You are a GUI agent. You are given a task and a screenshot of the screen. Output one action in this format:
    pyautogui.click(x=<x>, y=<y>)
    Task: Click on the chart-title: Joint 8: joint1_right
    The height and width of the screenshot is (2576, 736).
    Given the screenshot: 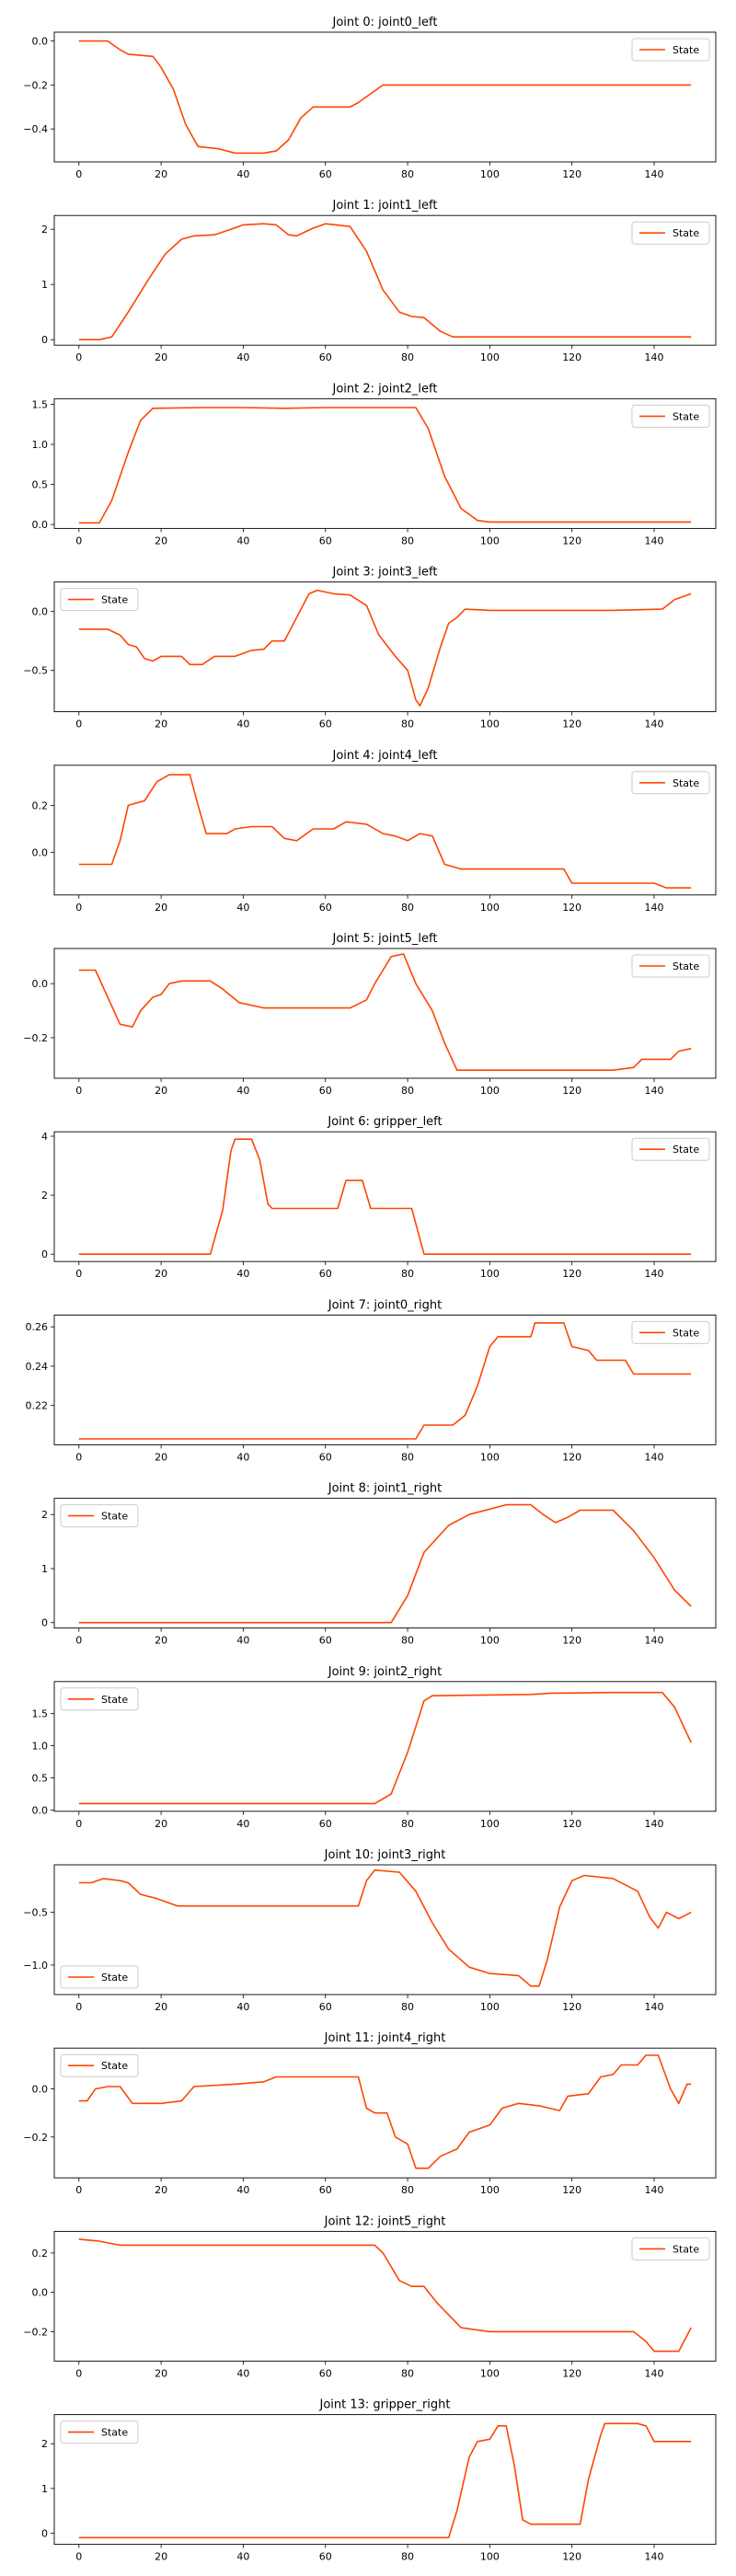 What is the action you would take?
    pyautogui.click(x=385, y=1489)
    